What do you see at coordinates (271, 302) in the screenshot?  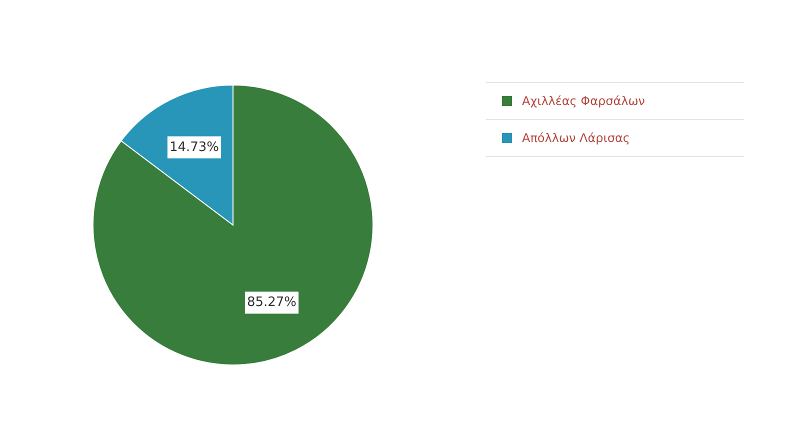 I see `data-label: 85.27%` at bounding box center [271, 302].